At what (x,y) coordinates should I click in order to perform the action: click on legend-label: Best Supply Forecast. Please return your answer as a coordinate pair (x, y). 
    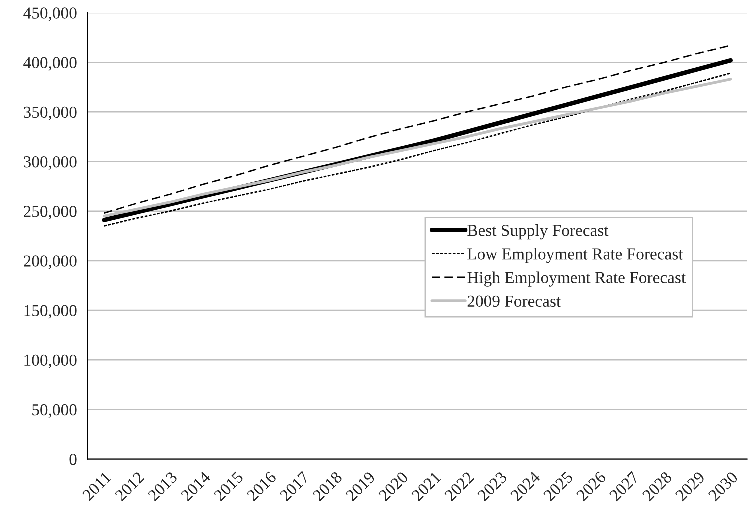
    Looking at the image, I should click on (538, 232).